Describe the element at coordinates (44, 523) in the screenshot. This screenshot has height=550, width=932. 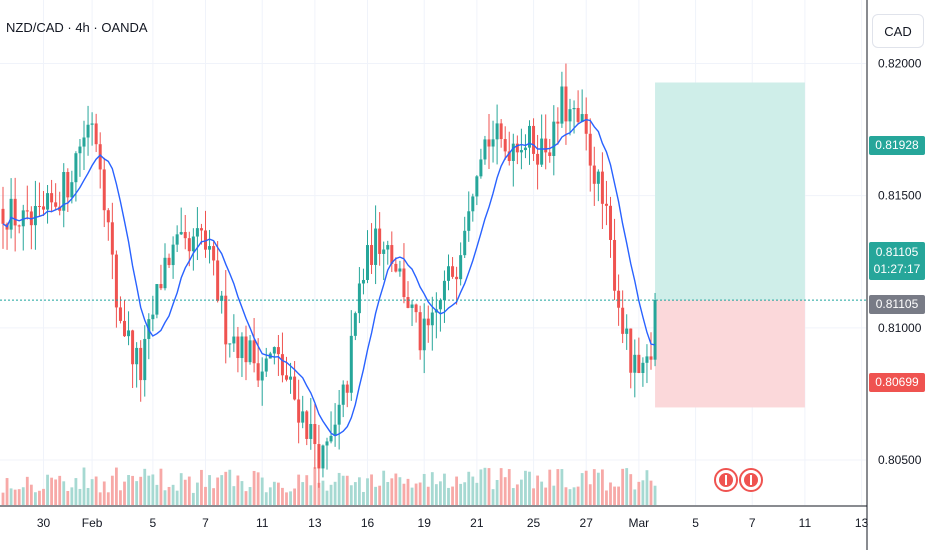
I see `date-tick-label: 30` at that location.